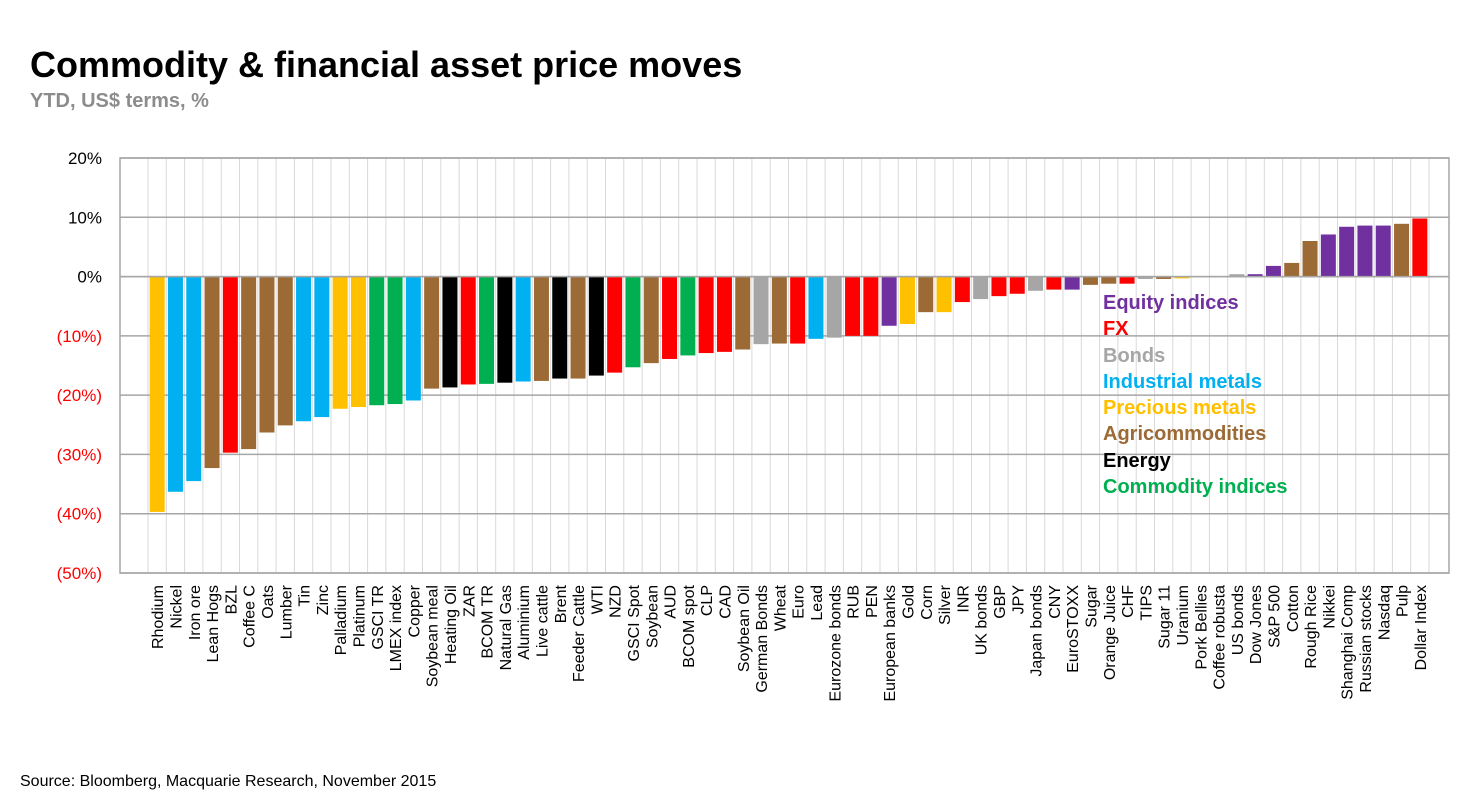 The width and height of the screenshot is (1458, 801). What do you see at coordinates (835, 643) in the screenshot?
I see `x-tick-label: Eurozone bonds` at bounding box center [835, 643].